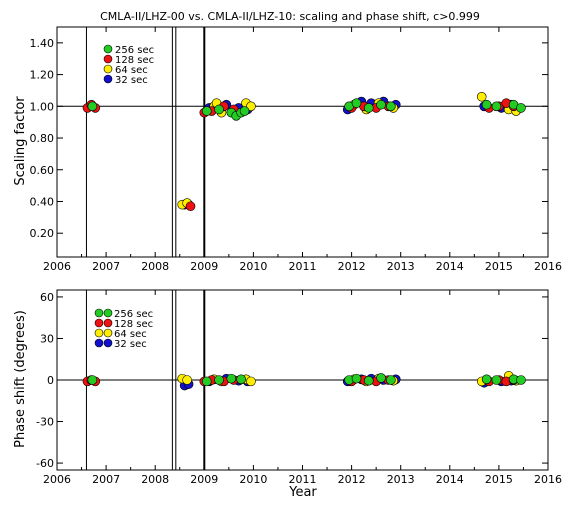 The height and width of the screenshot is (506, 566). I want to click on top-x-tick-label: 2016, so click(548, 266).